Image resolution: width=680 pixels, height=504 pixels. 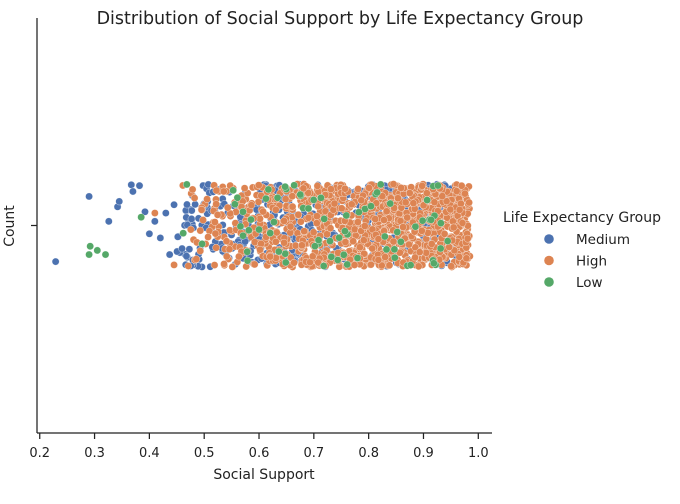 What do you see at coordinates (549, 260) in the screenshot?
I see `high-legend-marker` at bounding box center [549, 260].